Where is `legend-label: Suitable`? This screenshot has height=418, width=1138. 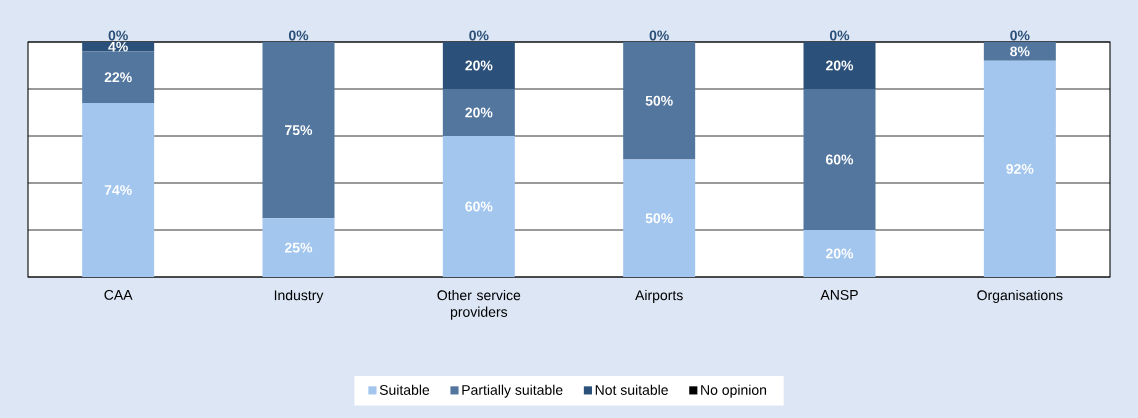 legend-label: Suitable is located at coordinates (404, 389).